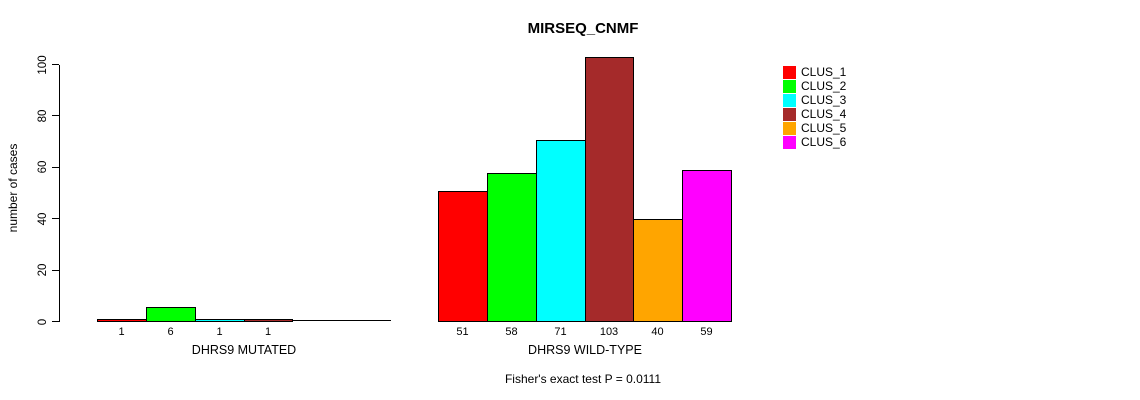  What do you see at coordinates (824, 128) in the screenshot?
I see `legend-label: CLUS_5` at bounding box center [824, 128].